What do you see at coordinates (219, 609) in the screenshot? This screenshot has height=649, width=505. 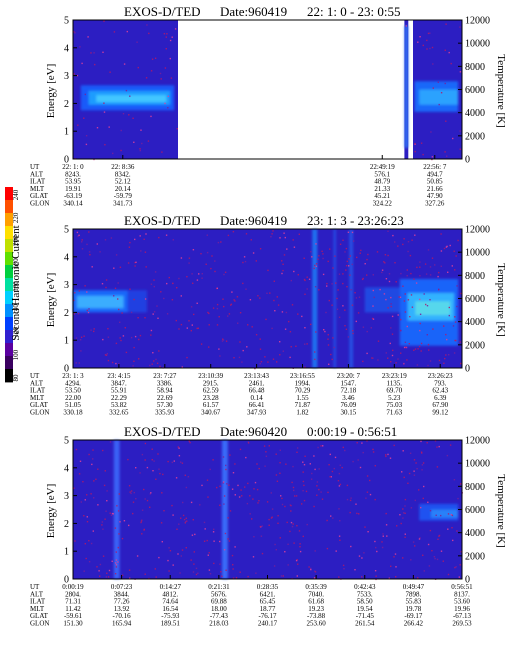 I see `ephemeris-value: 18.00` at bounding box center [219, 609].